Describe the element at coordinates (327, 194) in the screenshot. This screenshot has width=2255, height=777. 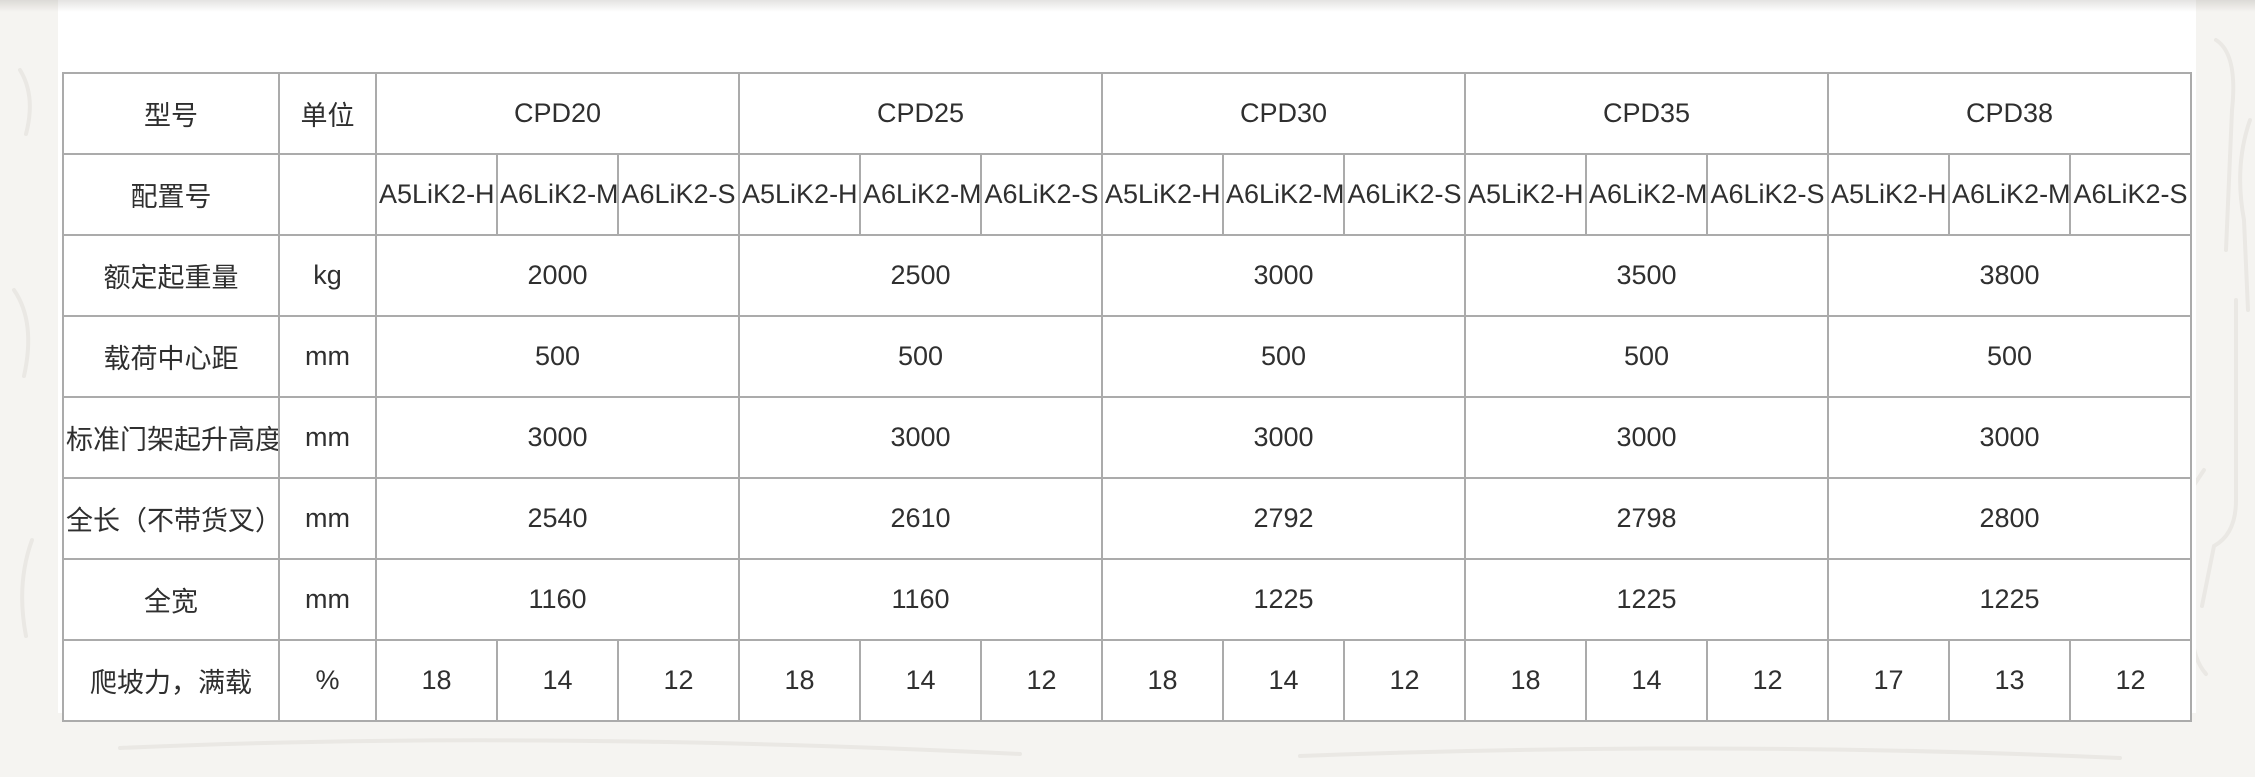
I see `unit-cell` at that location.